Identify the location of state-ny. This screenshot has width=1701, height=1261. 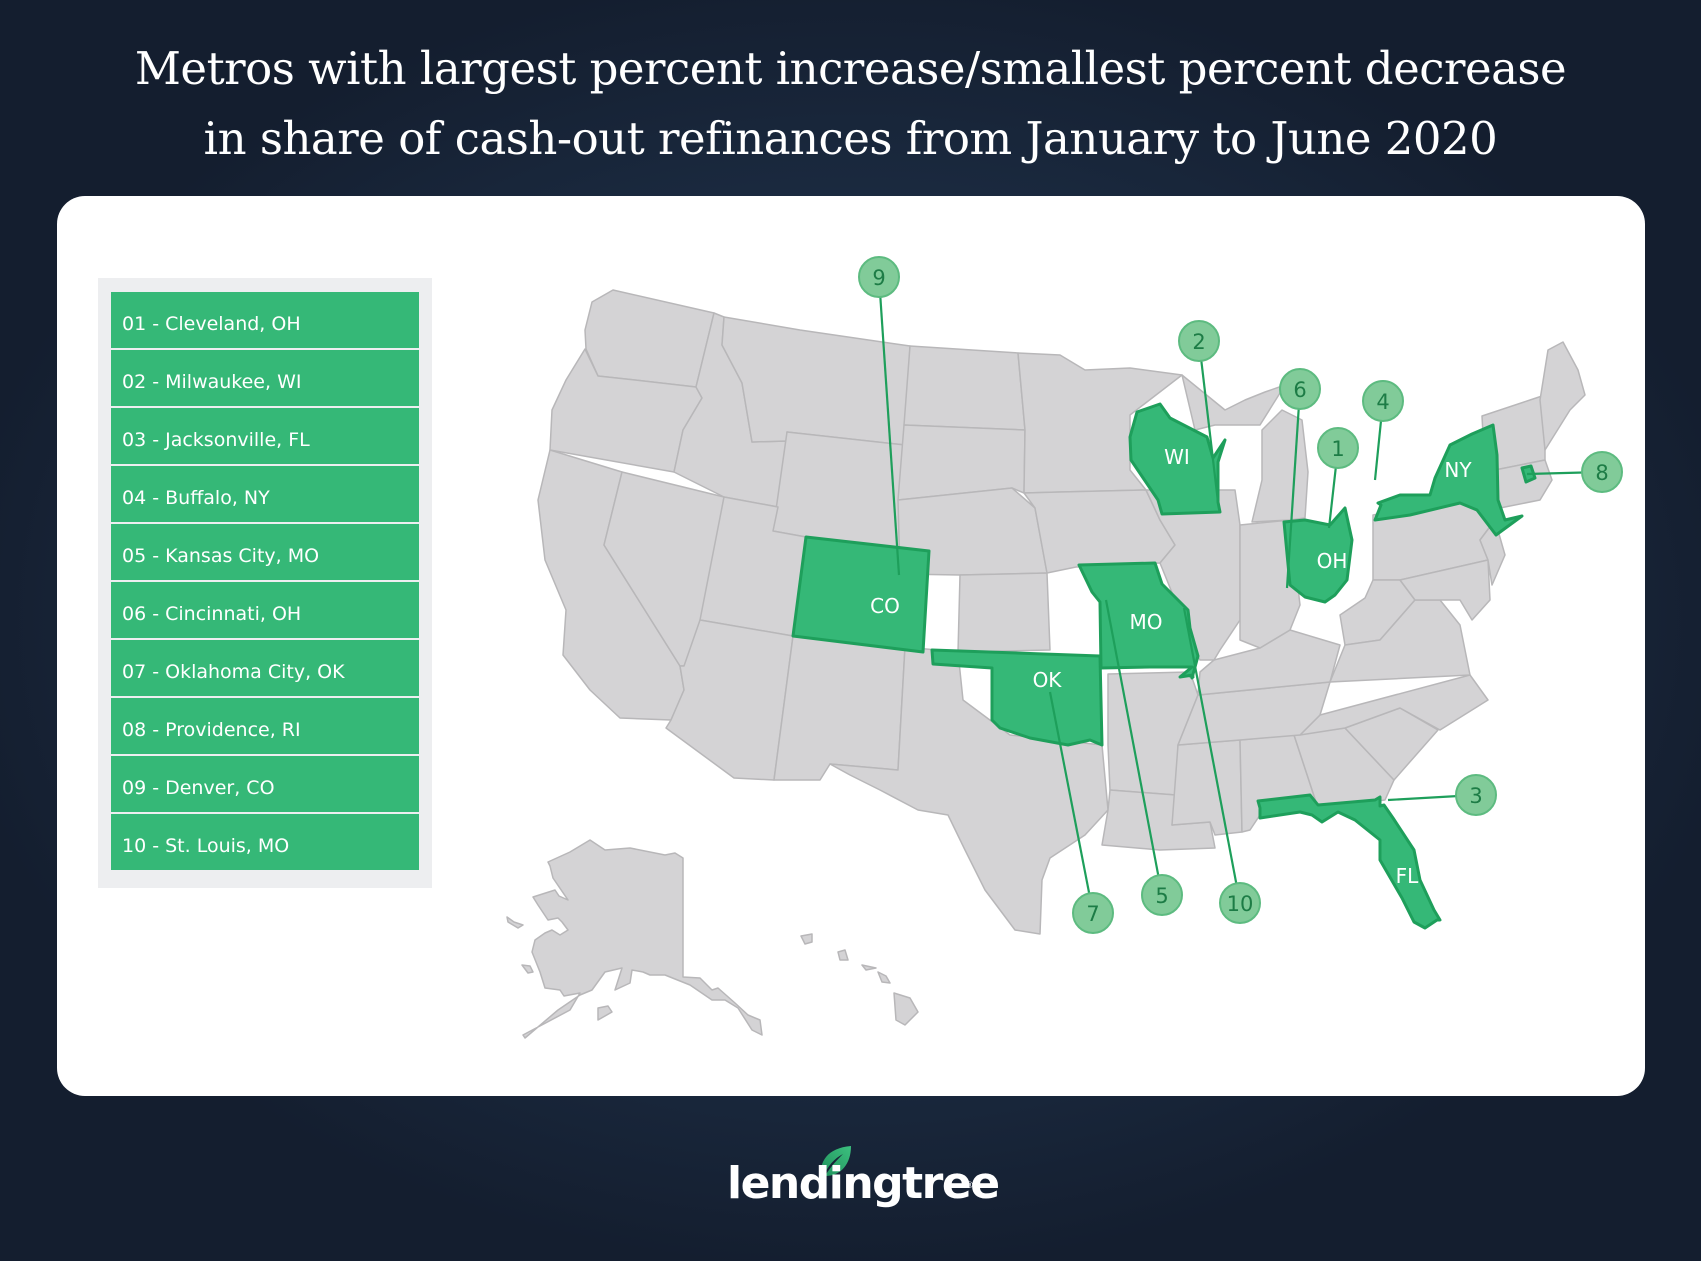
(1448, 480).